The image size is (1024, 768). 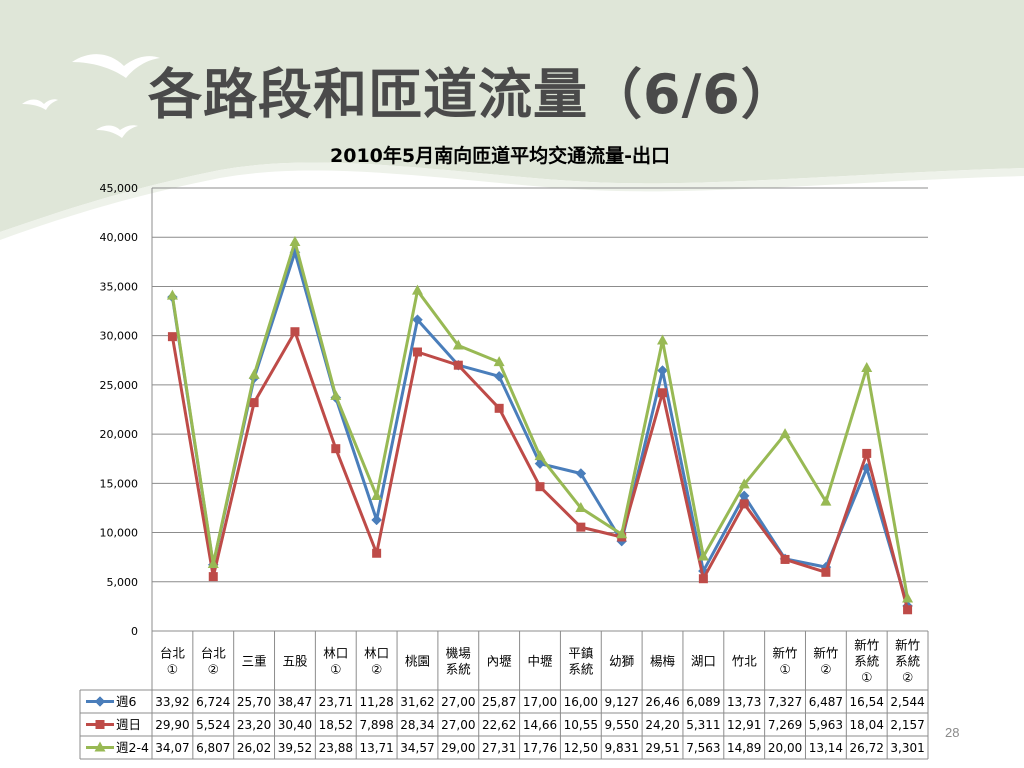 What do you see at coordinates (500, 156) in the screenshot?
I see `chart-title: 2010年5月南向匝道平均交通流量-出口` at bounding box center [500, 156].